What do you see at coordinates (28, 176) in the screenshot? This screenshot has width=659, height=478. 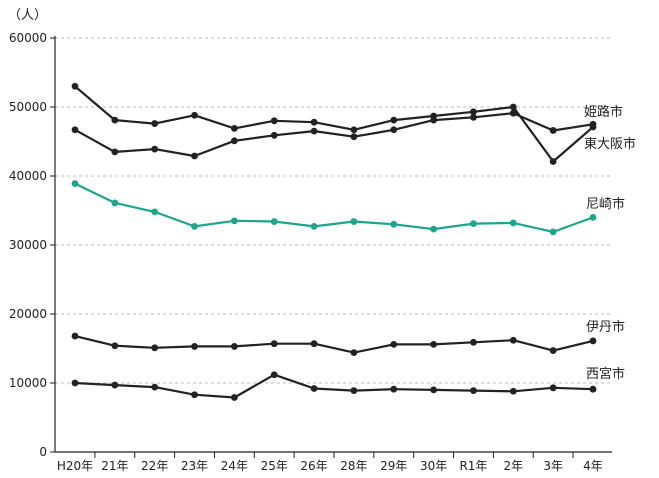 I see `y-tick-label: 40000` at bounding box center [28, 176].